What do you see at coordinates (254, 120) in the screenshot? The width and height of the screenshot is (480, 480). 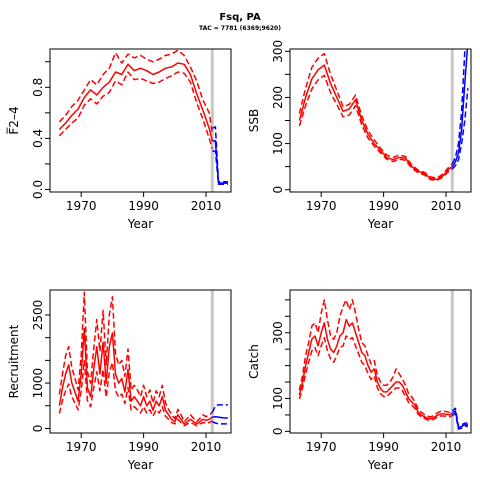 I see `y-axis-title: SSB` at bounding box center [254, 120].